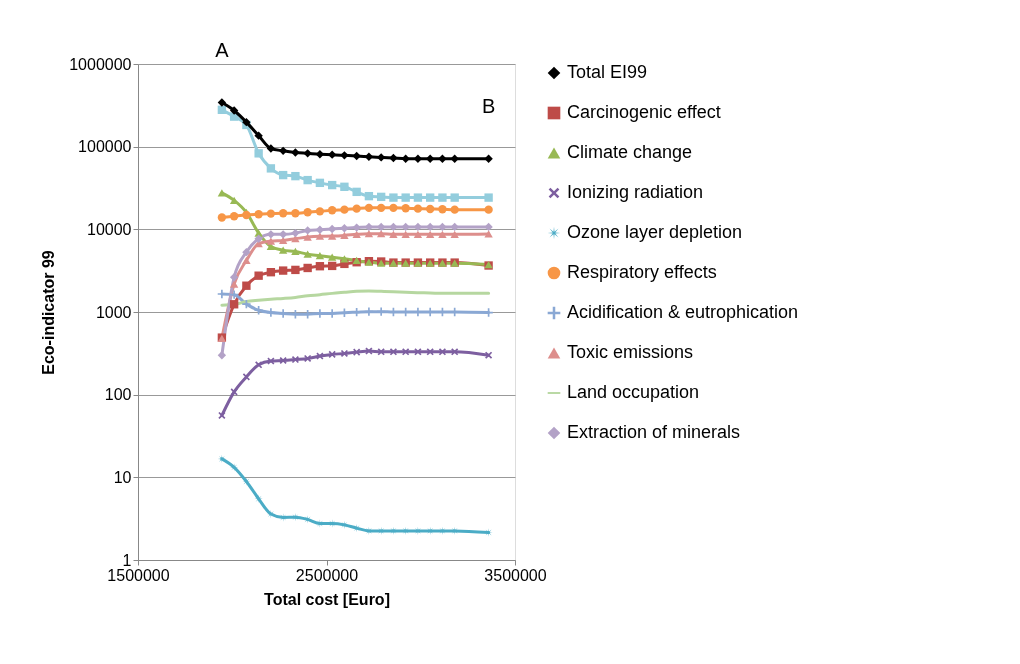 The height and width of the screenshot is (664, 1020). Describe the element at coordinates (327, 599) in the screenshot. I see `x-axis-title: Total cost [Euro]` at that location.